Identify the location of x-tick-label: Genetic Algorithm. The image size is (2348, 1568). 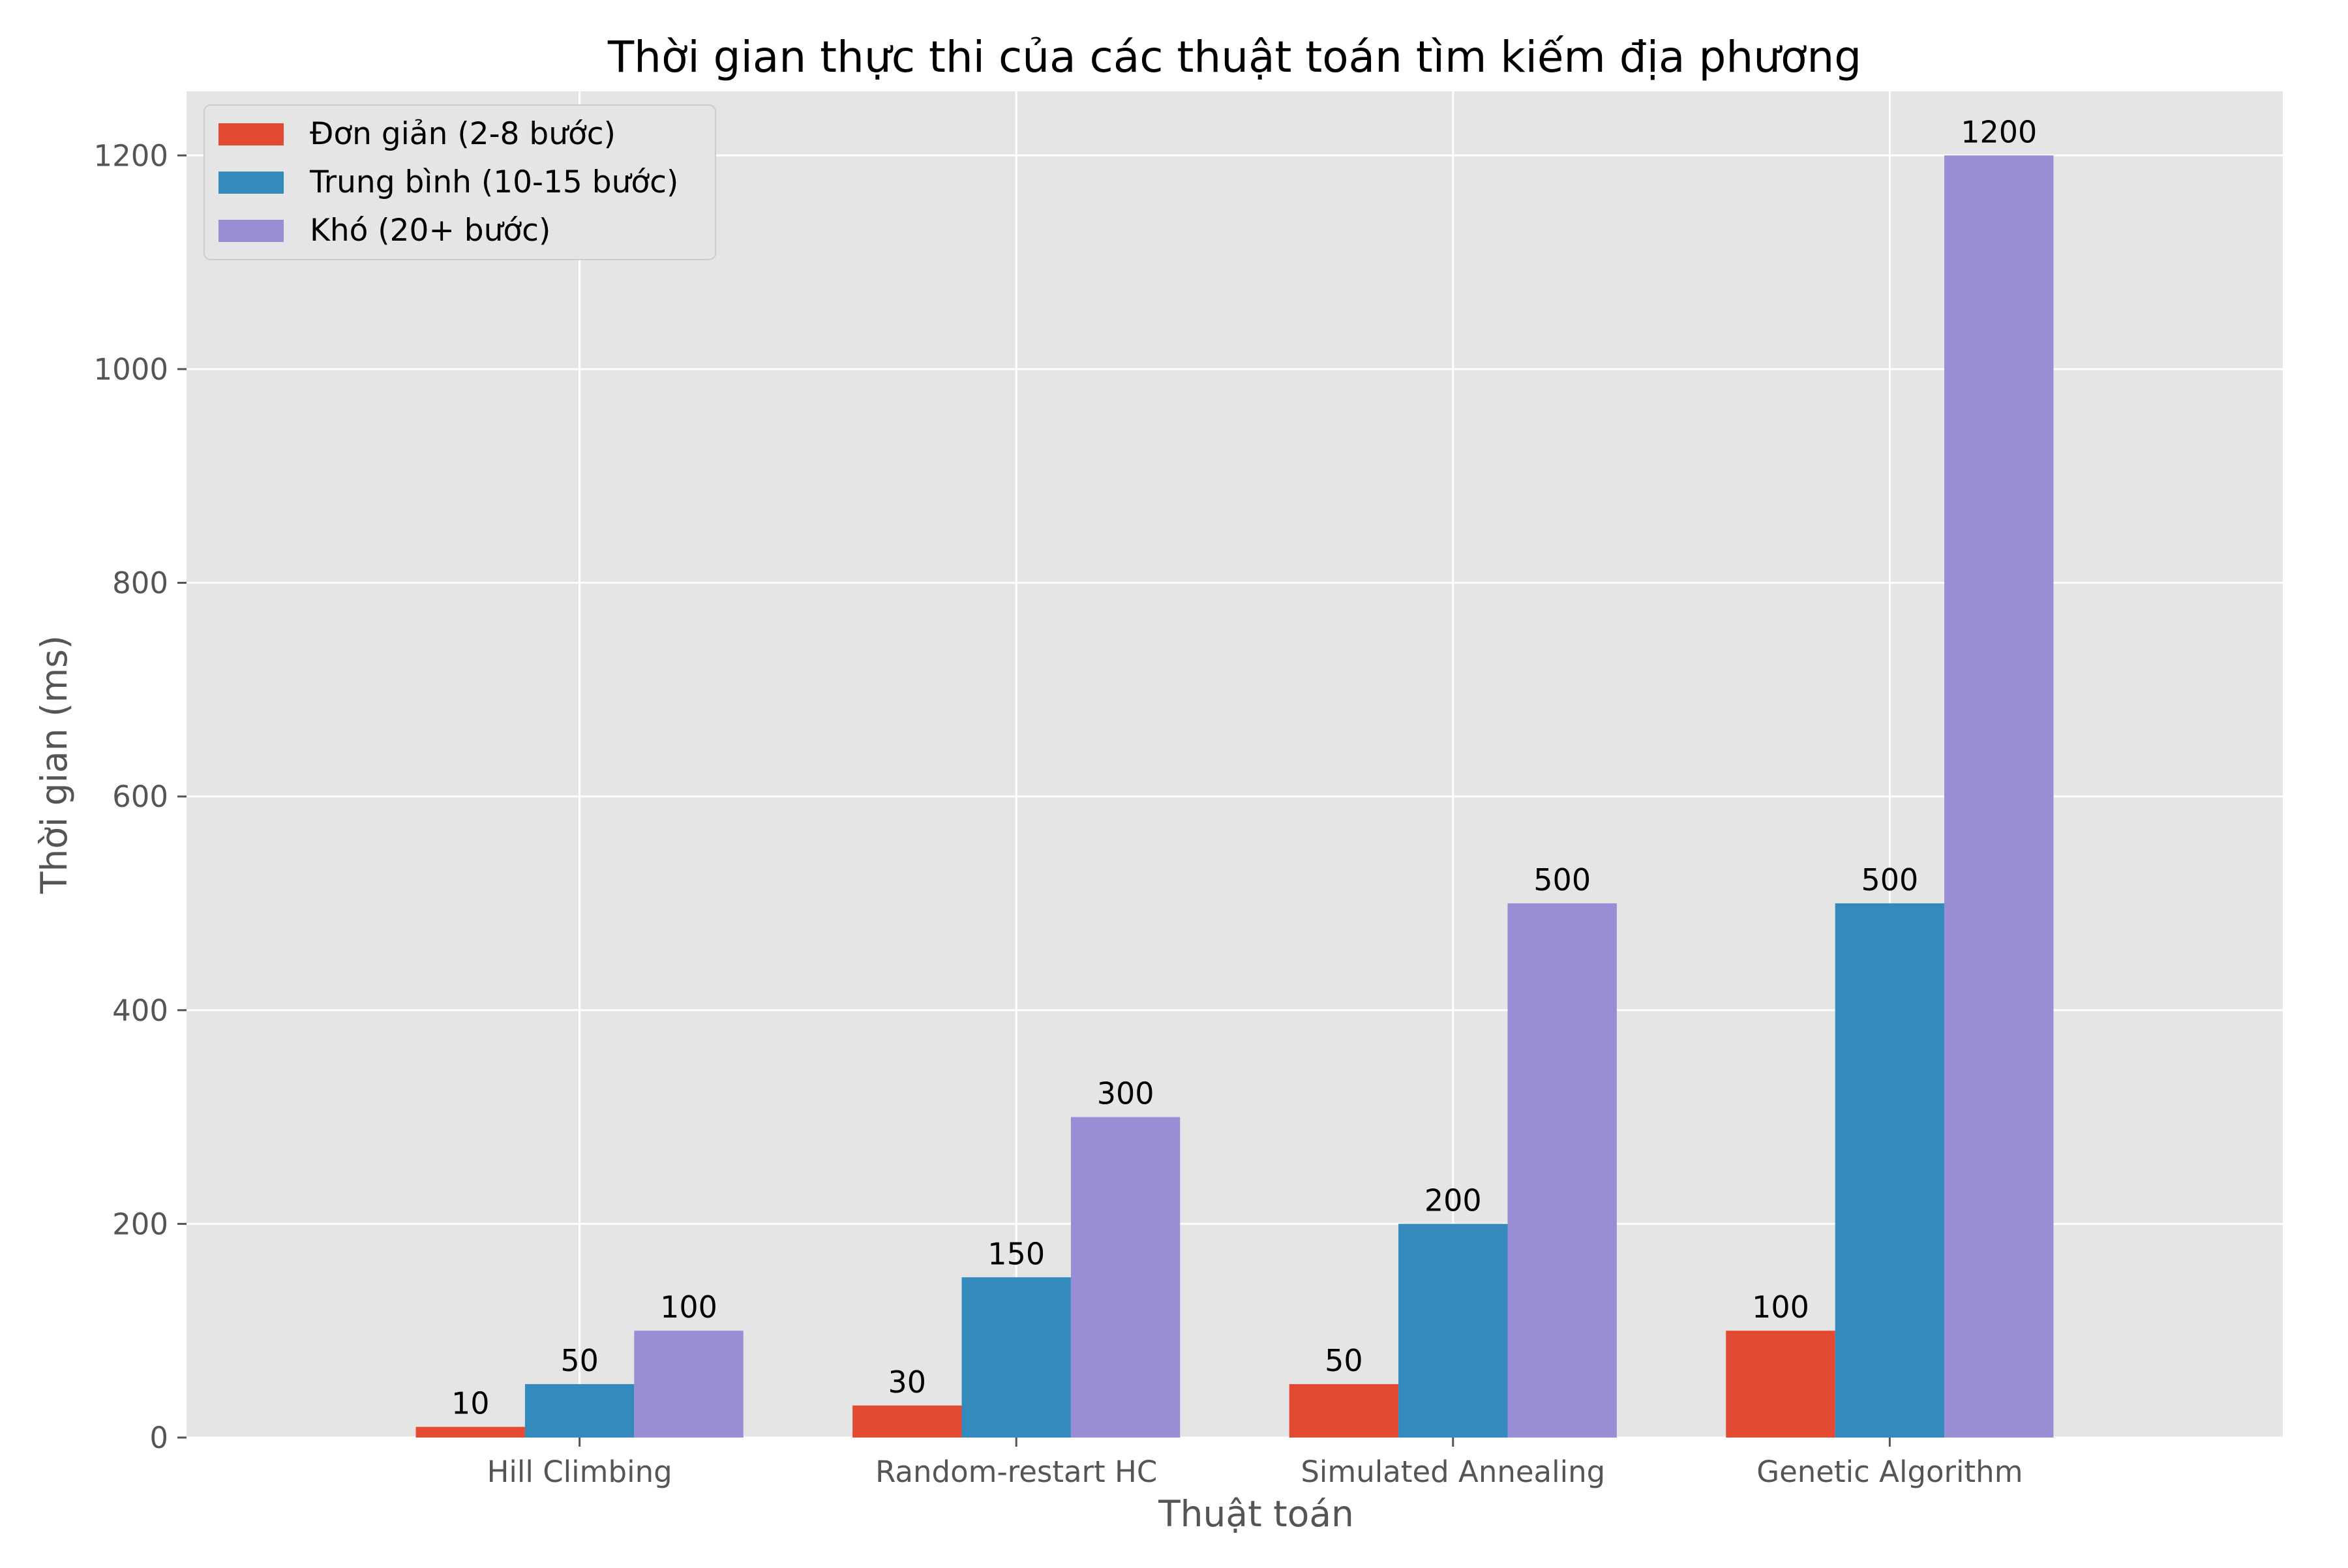
(1890, 1472).